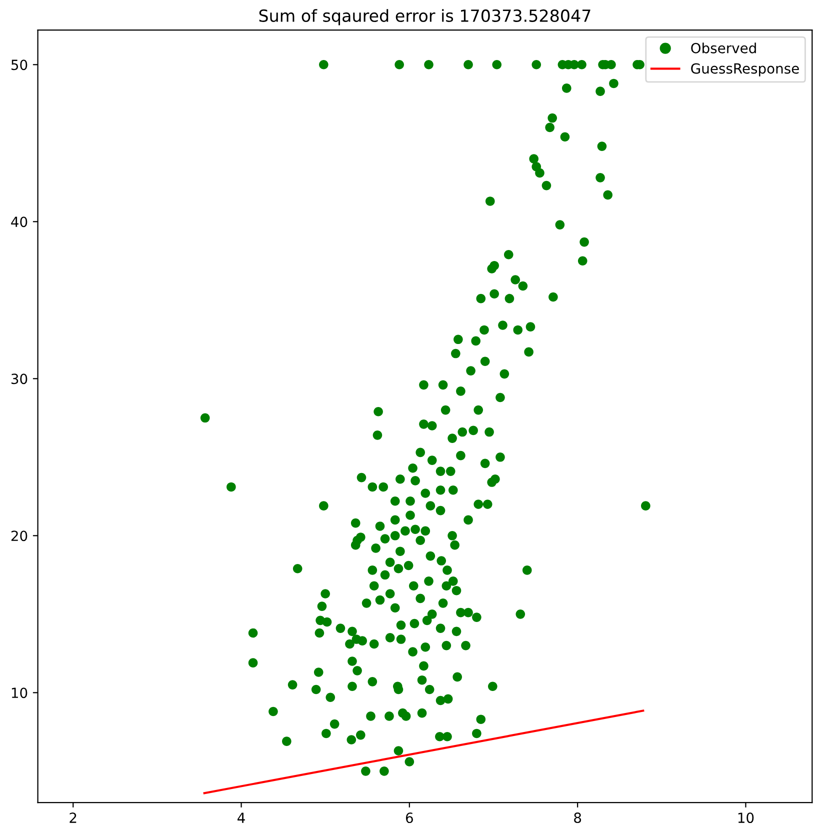 Image resolution: width=822 pixels, height=836 pixels. What do you see at coordinates (723, 48) in the screenshot?
I see `legend-label: Observed` at bounding box center [723, 48].